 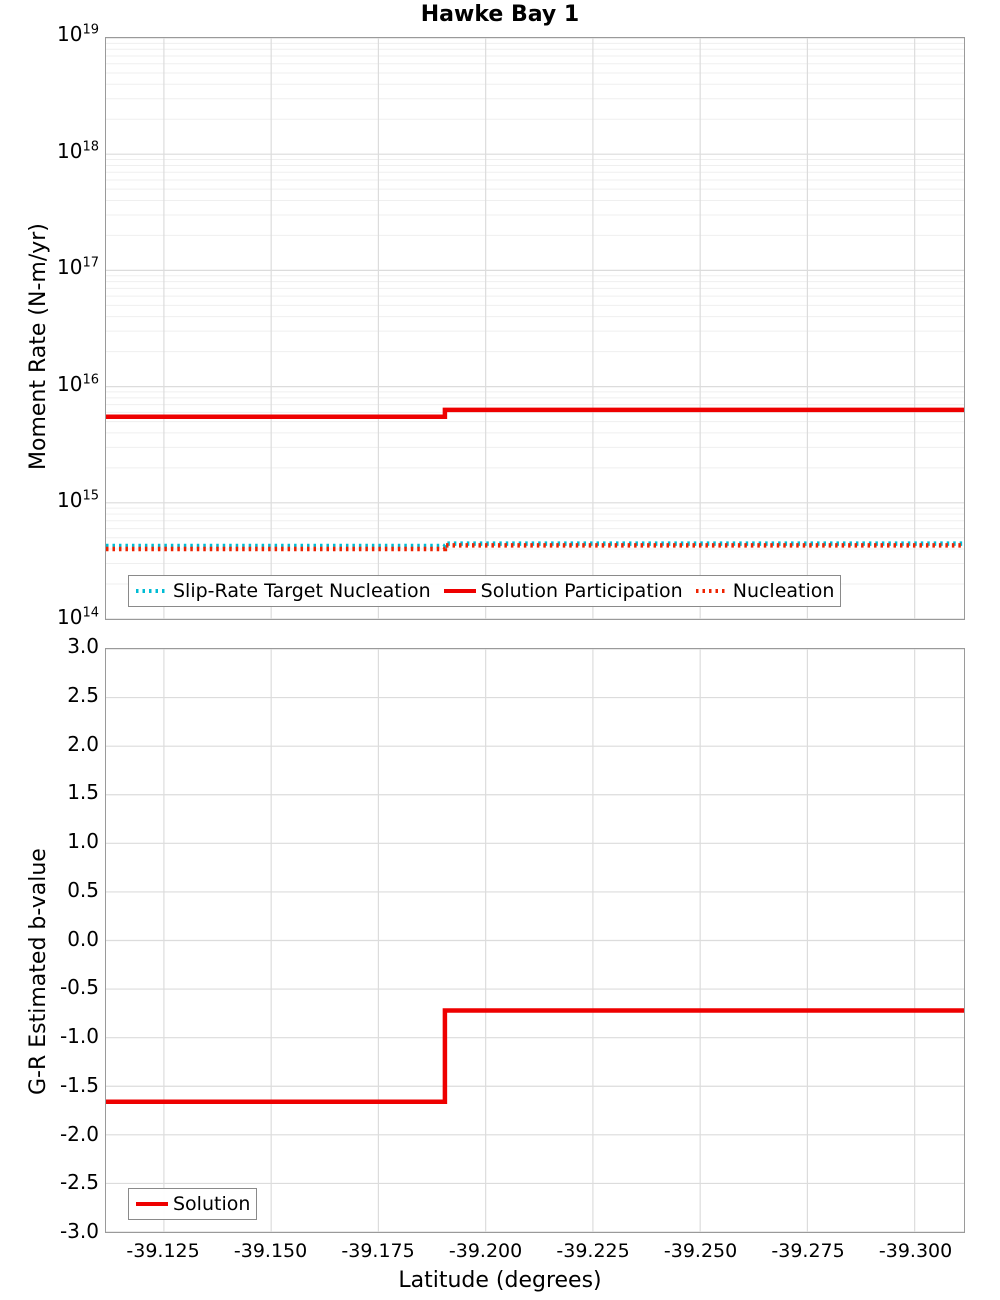 I want to click on y-tick-label: -1.0, so click(x=79, y=1036).